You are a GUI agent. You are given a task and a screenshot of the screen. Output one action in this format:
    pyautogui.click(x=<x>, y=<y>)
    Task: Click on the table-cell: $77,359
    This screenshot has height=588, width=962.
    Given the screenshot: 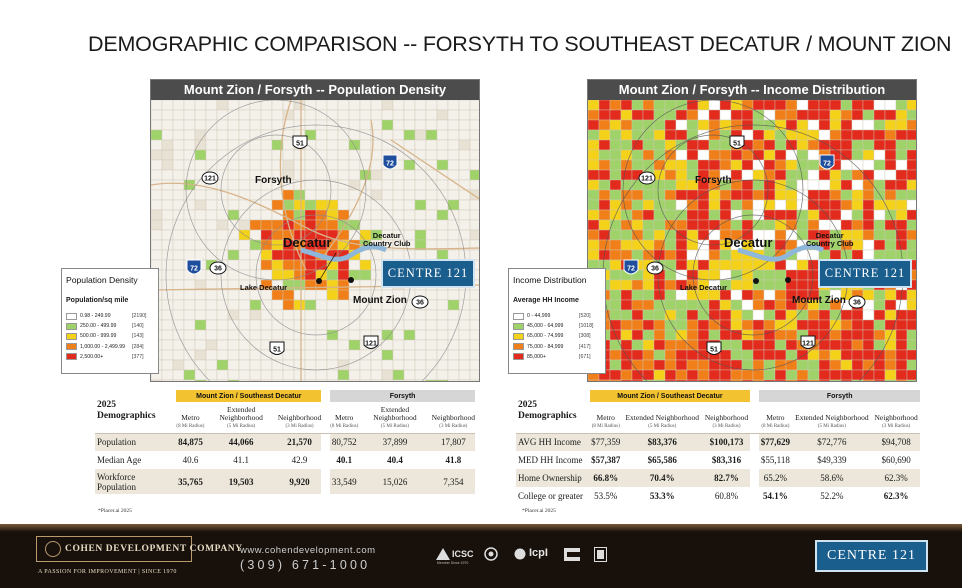 What is the action you would take?
    pyautogui.click(x=605, y=441)
    